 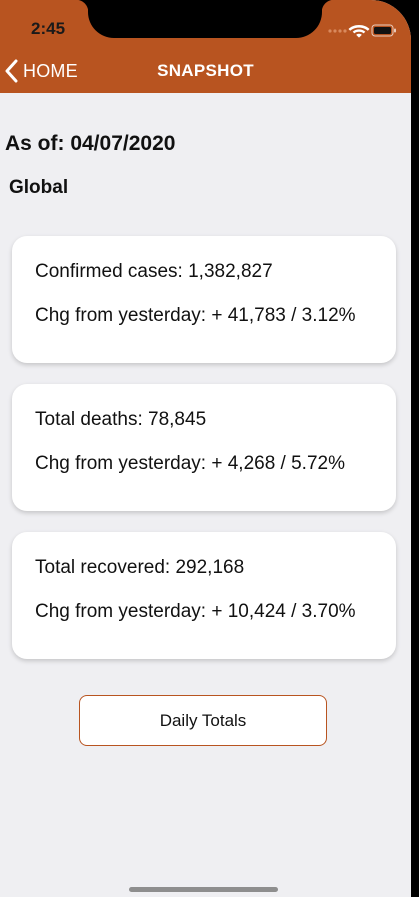 What do you see at coordinates (337, 31) in the screenshot?
I see `cellular-signal-icon` at bounding box center [337, 31].